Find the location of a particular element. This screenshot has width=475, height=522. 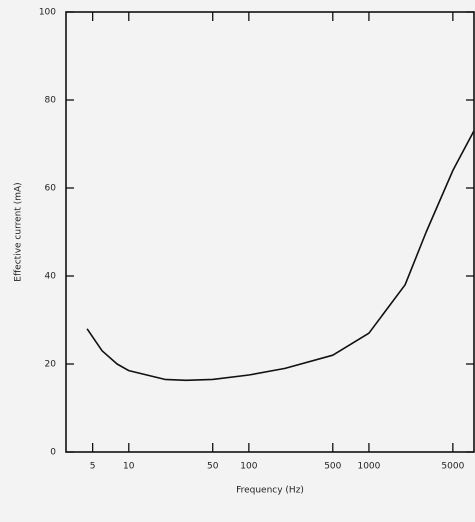

y-tick-label: 40 is located at coordinates (51, 277).